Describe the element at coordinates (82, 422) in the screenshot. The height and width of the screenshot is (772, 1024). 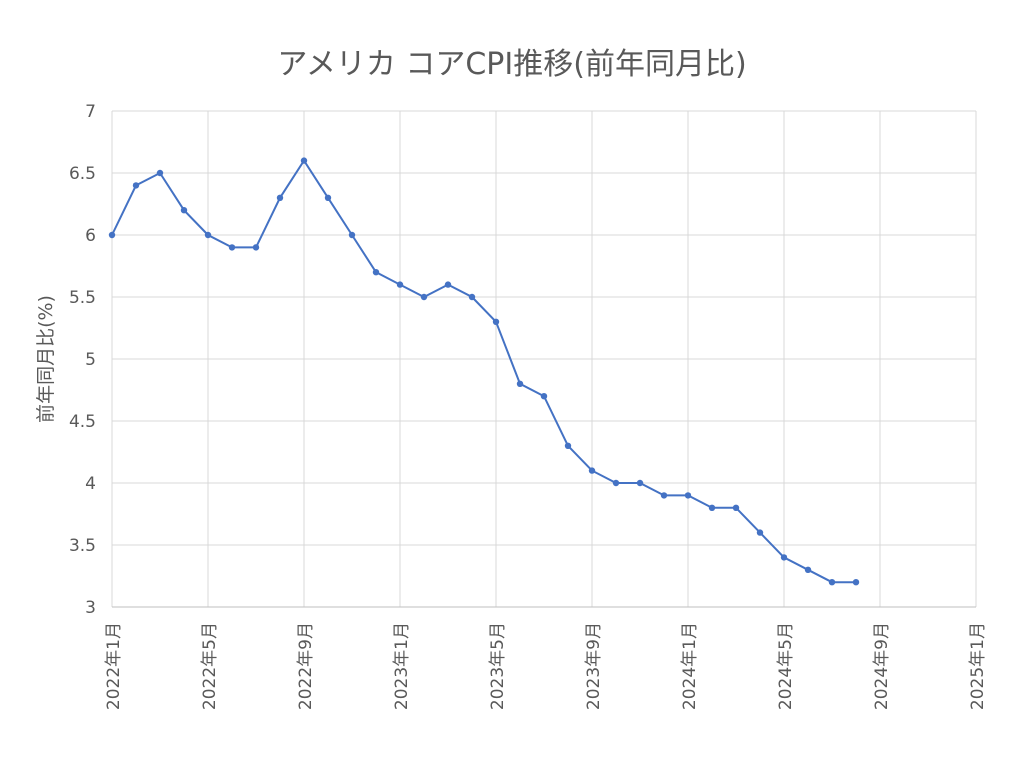
I see `y-tick-label: 4.5` at that location.